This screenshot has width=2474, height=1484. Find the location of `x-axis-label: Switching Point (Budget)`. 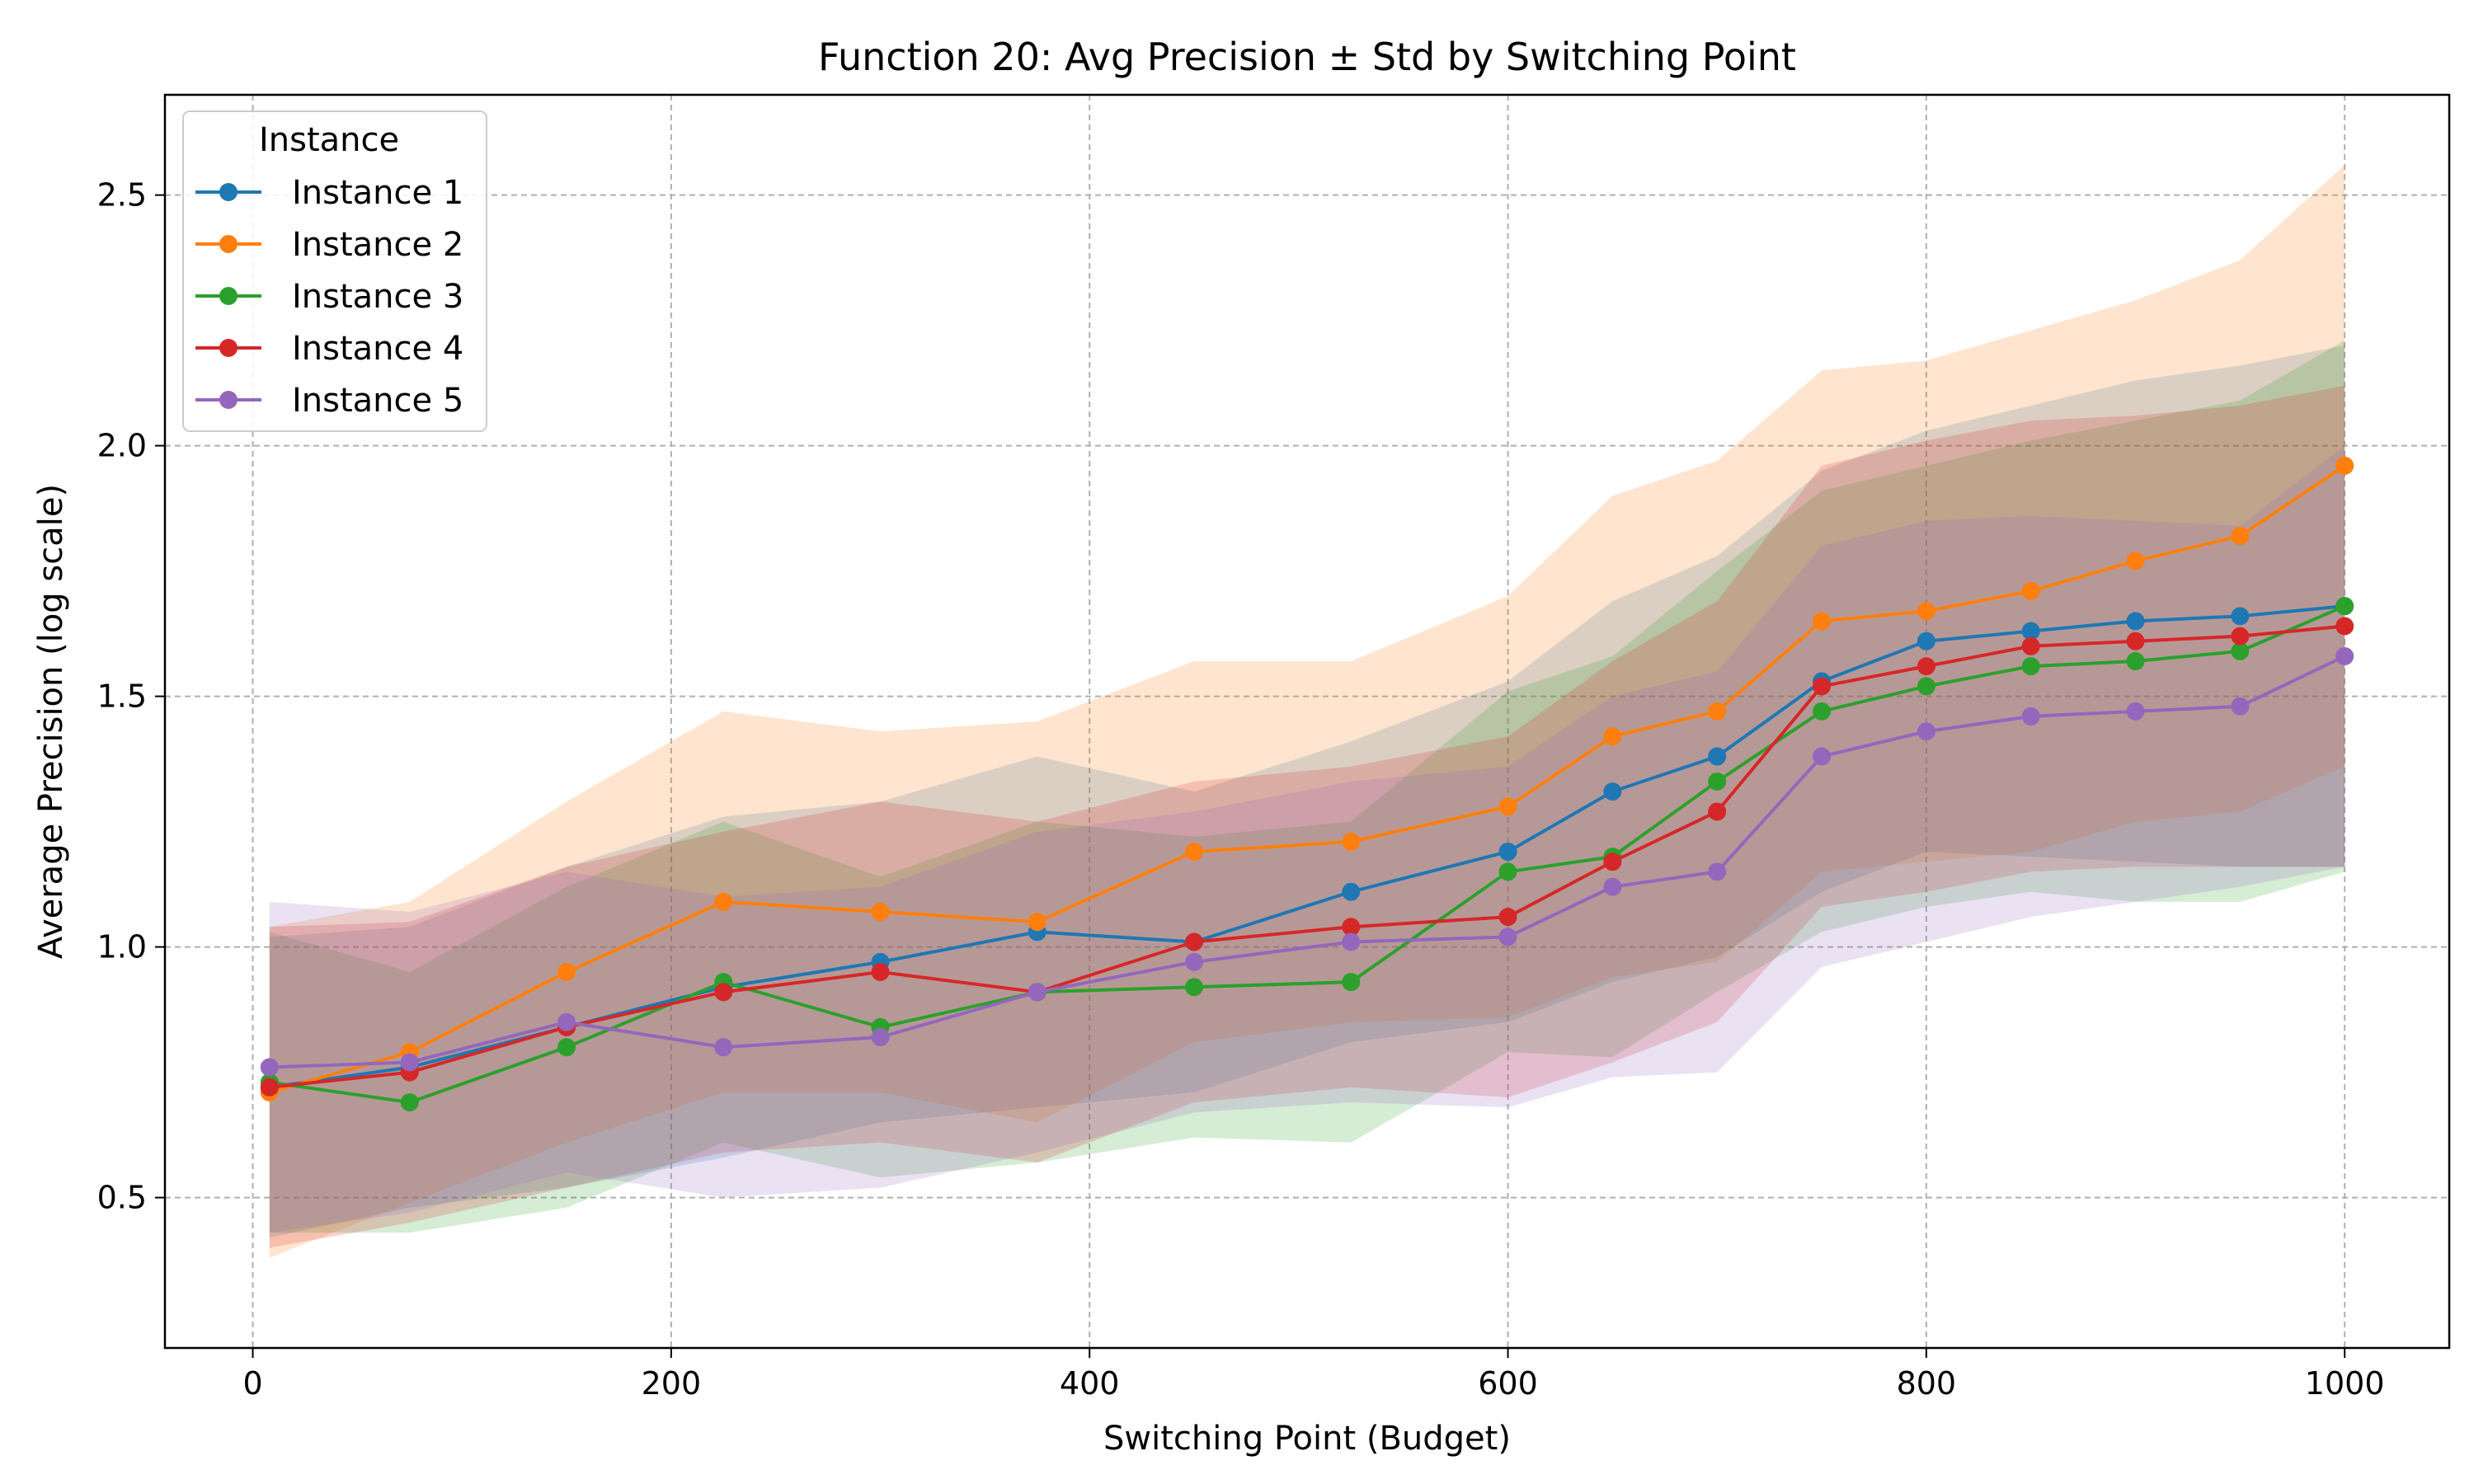

x-axis-label: Switching Point (Budget) is located at coordinates (1307, 1439).